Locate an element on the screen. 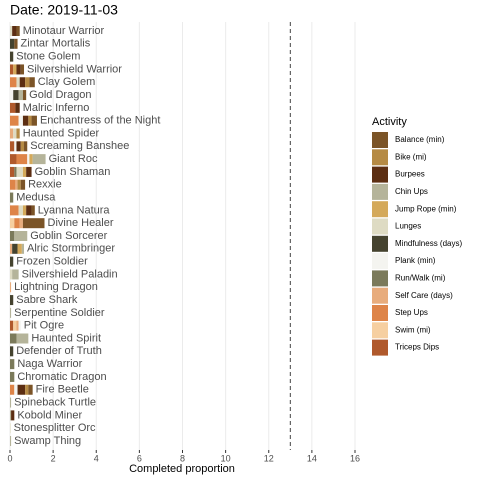 The width and height of the screenshot is (480, 480). bar-label: Goblin Shaman is located at coordinates (73, 172).